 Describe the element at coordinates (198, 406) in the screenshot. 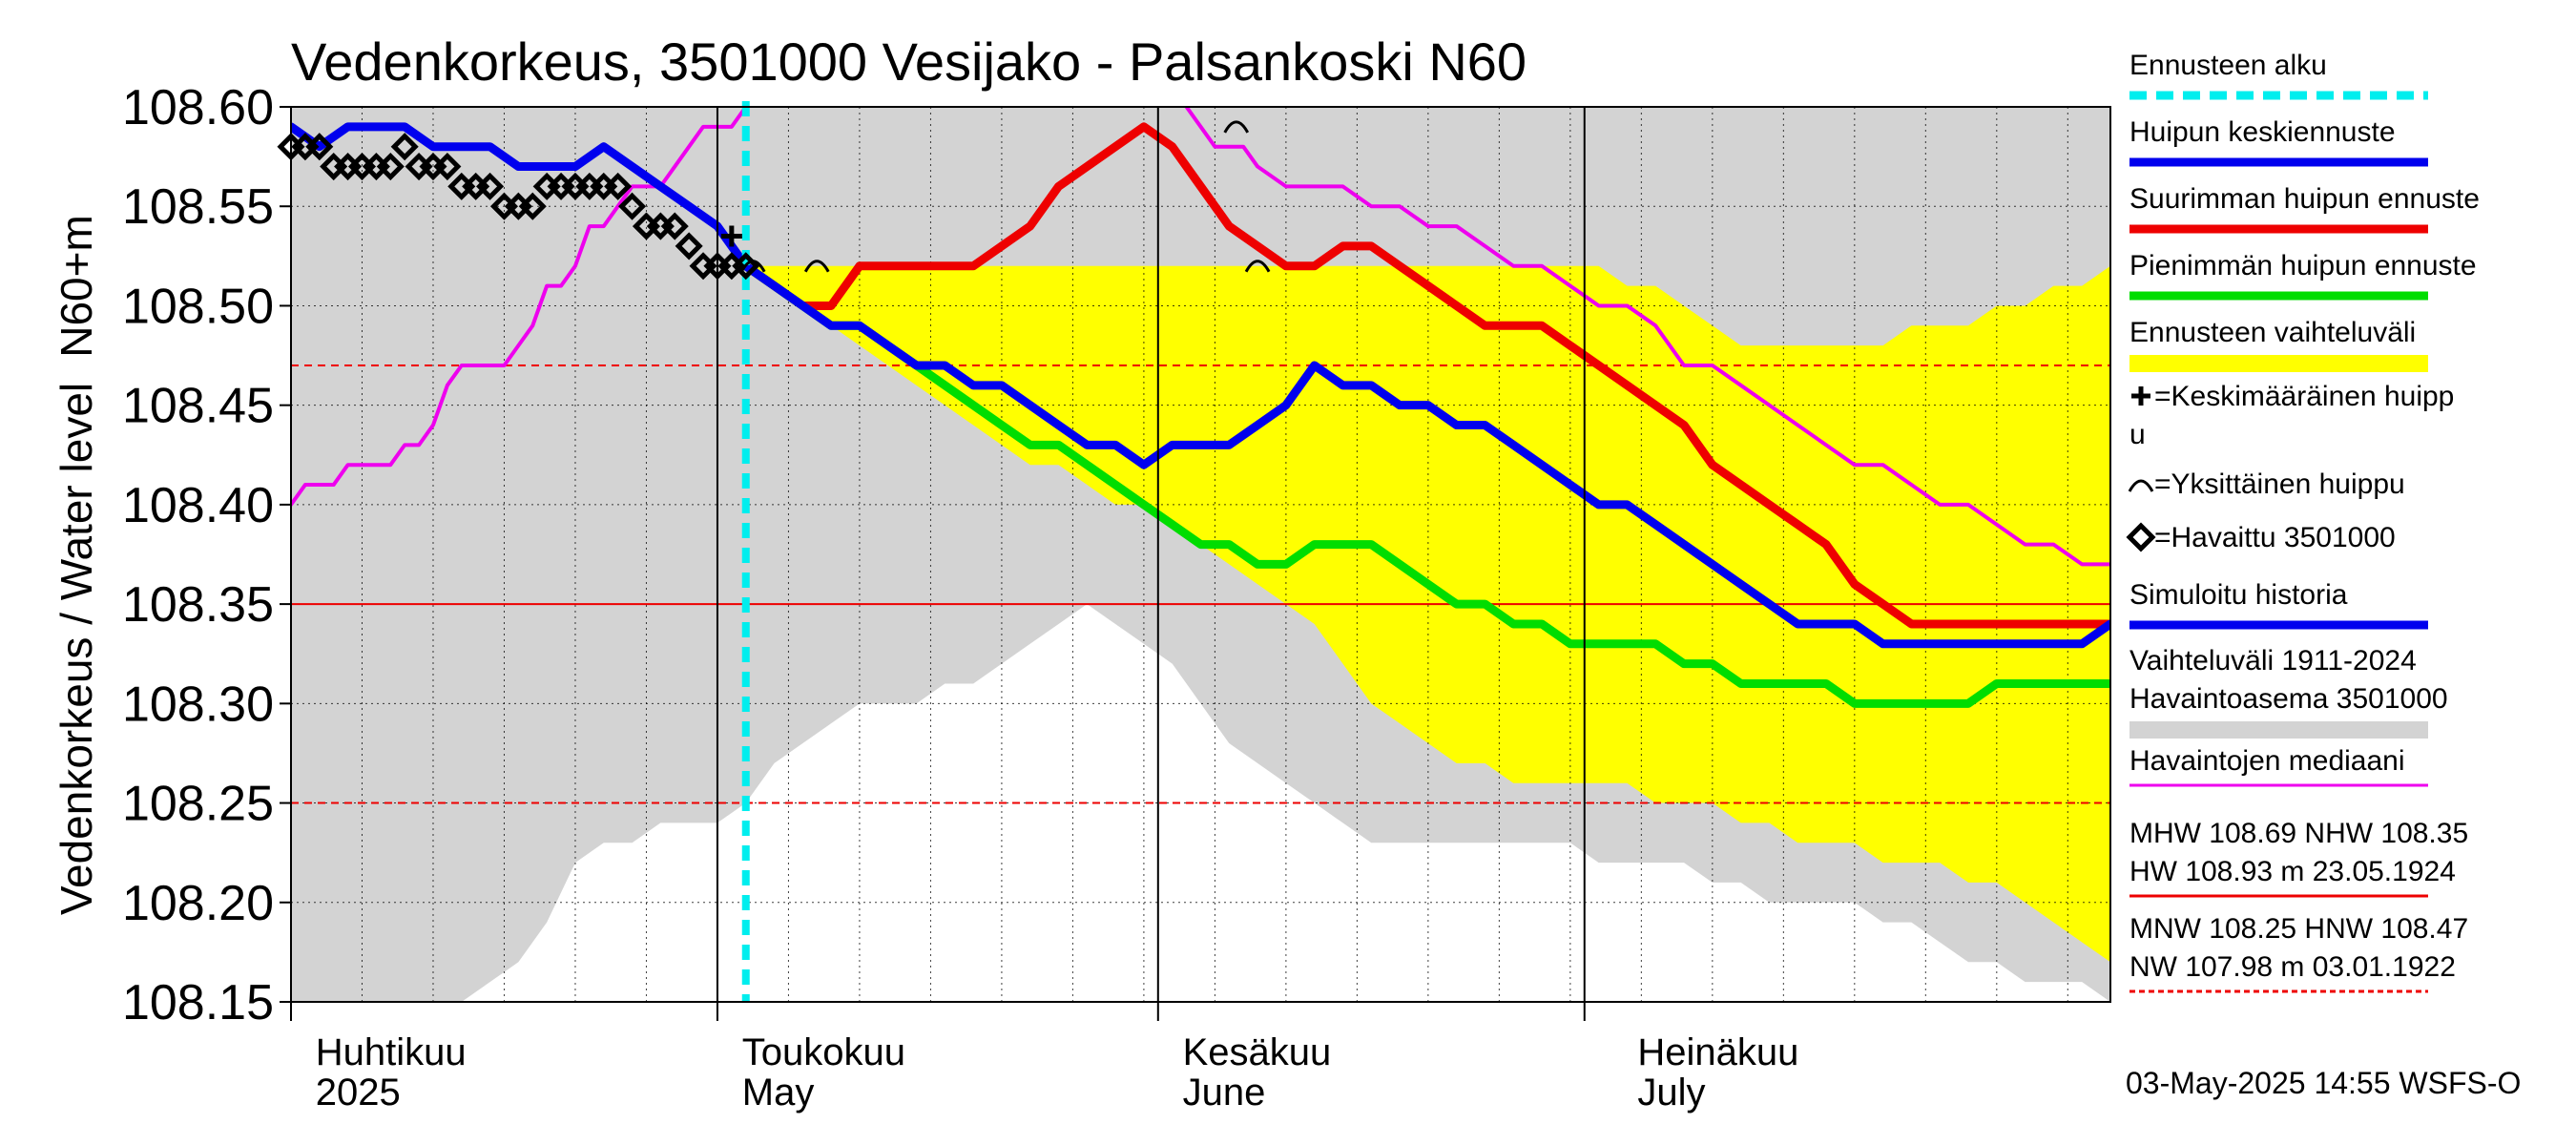

I see `y-tick-label: 108.45` at that location.